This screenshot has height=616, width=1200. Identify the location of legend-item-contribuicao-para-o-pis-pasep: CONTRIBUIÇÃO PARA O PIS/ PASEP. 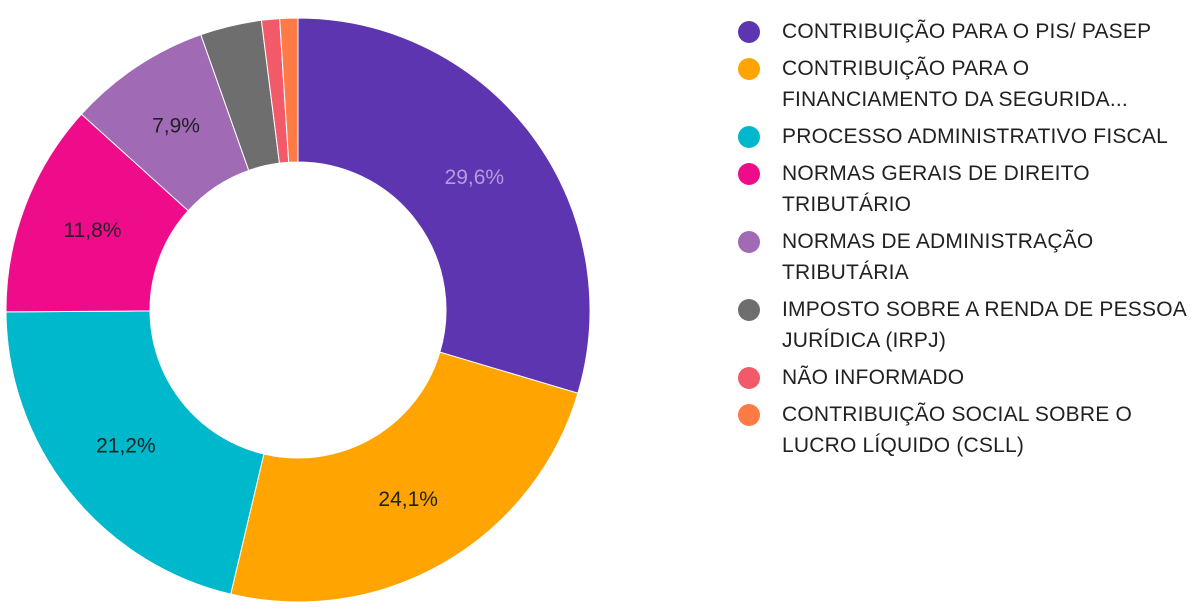
(968, 31).